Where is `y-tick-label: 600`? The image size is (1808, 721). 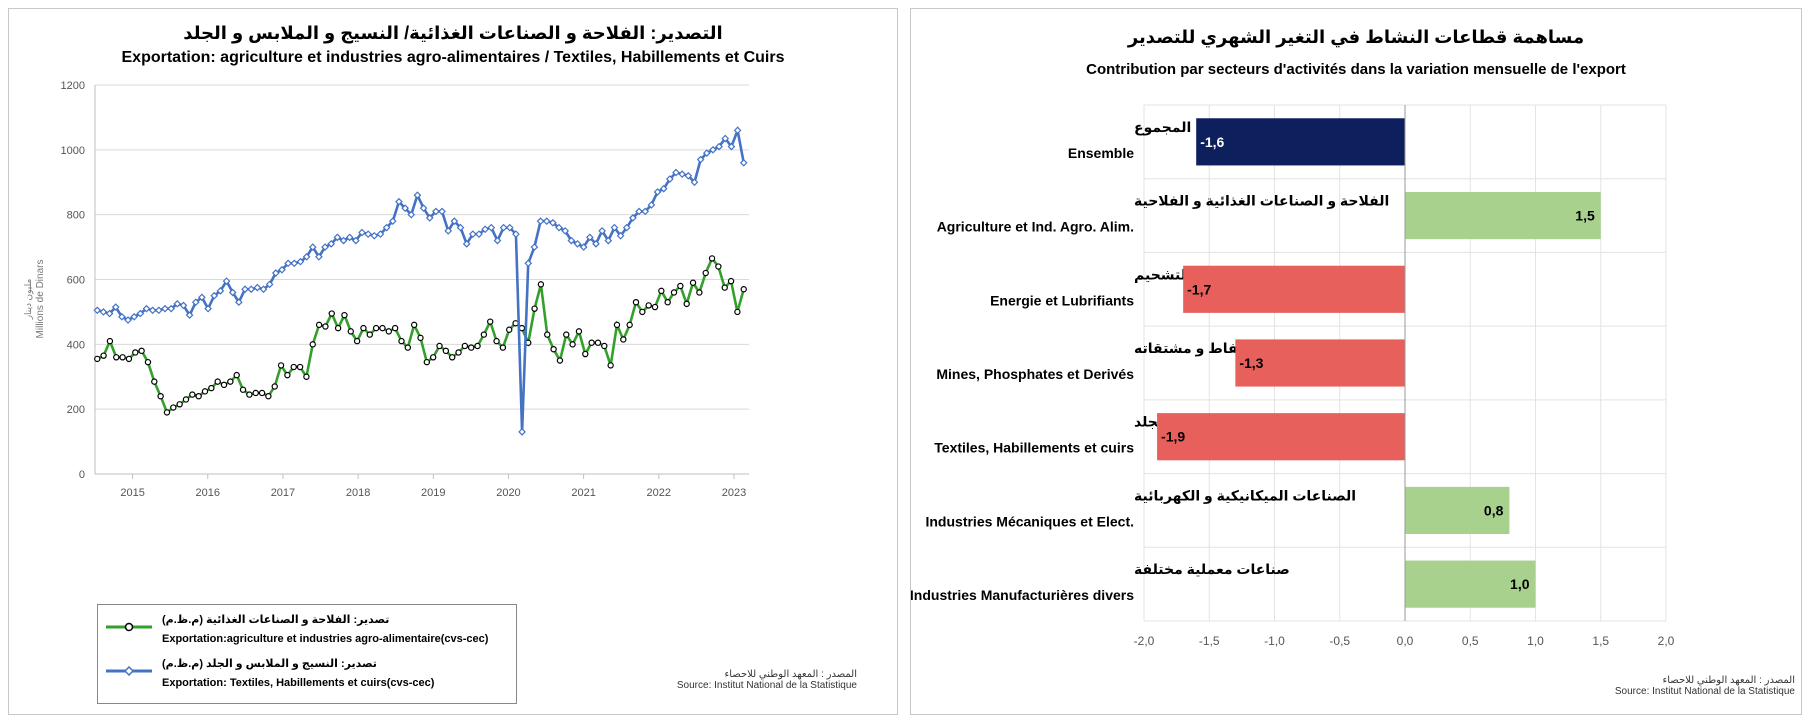
y-tick-label: 600 is located at coordinates (76, 281).